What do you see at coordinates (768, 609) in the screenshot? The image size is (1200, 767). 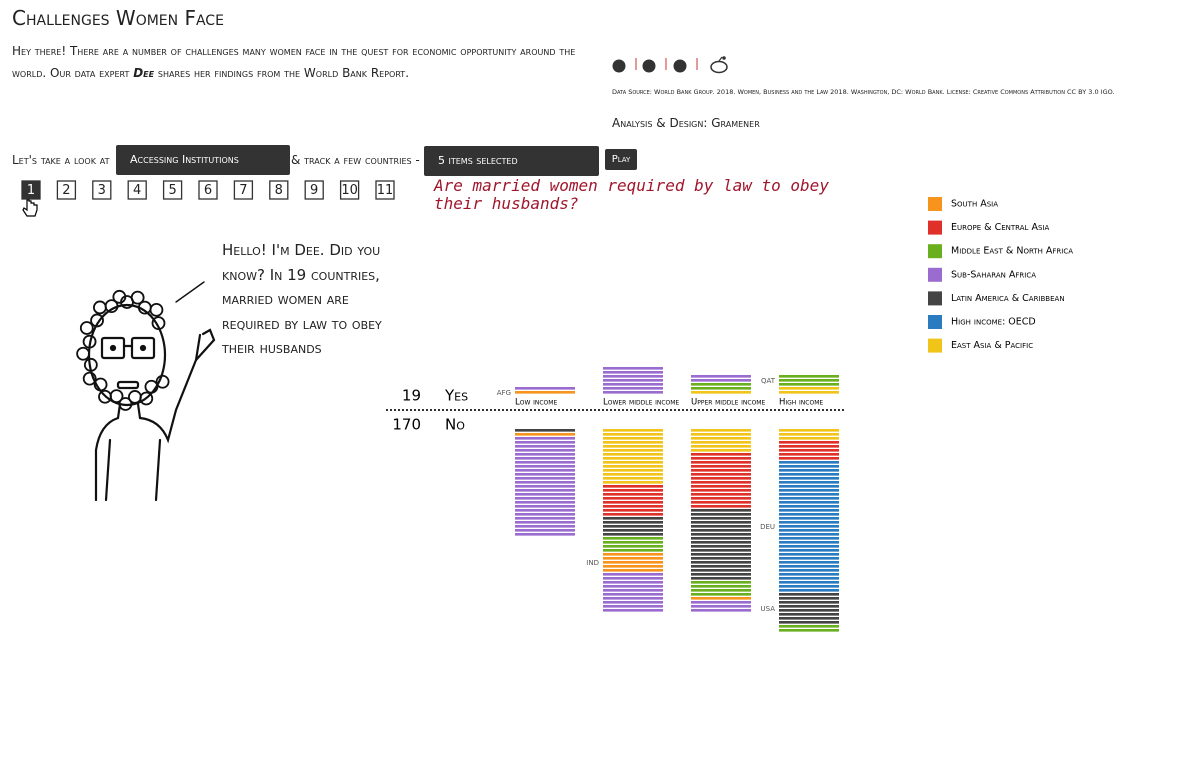 I see `country-label: USA` at bounding box center [768, 609].